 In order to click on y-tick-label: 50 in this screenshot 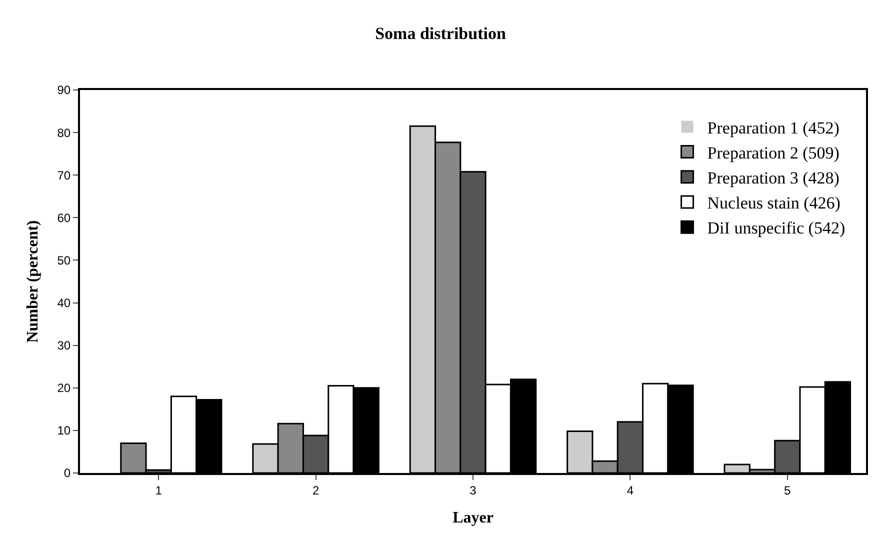, I will do `click(64, 260)`.